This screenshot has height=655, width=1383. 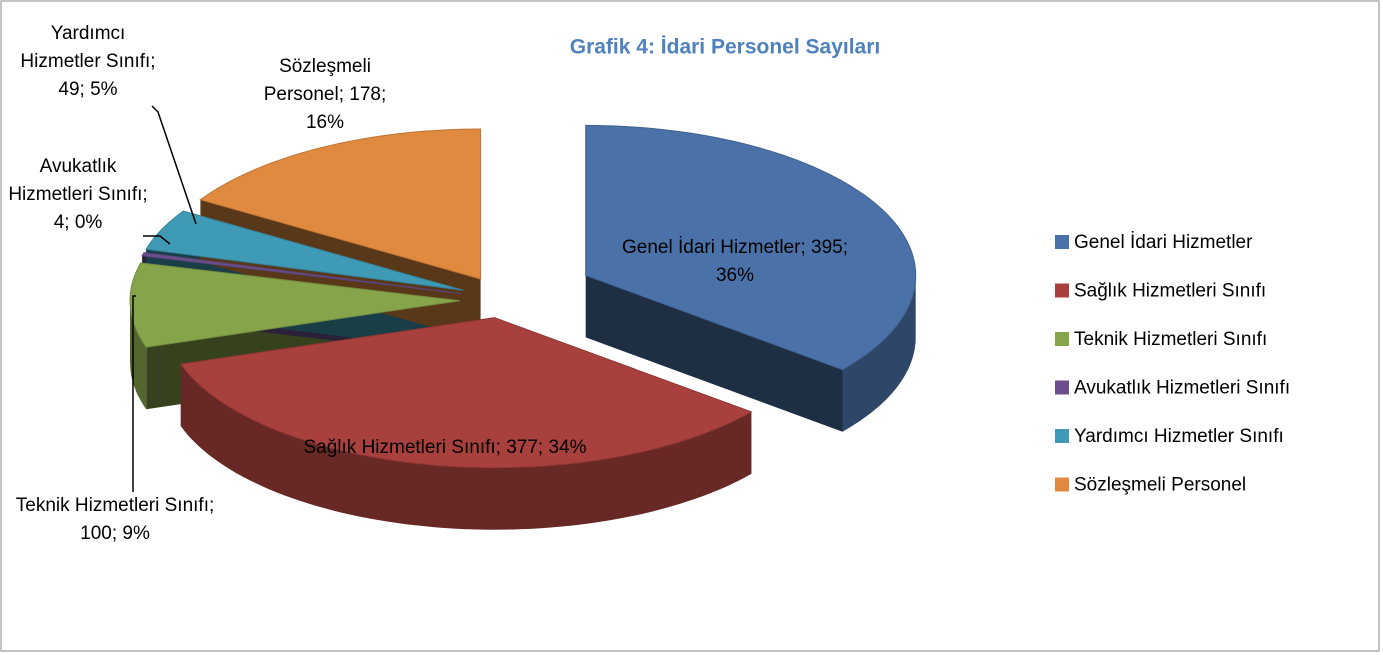 I want to click on data-label: Avukatlık Hizmetleri Sınıfı; 4; 0%, so click(x=78, y=194).